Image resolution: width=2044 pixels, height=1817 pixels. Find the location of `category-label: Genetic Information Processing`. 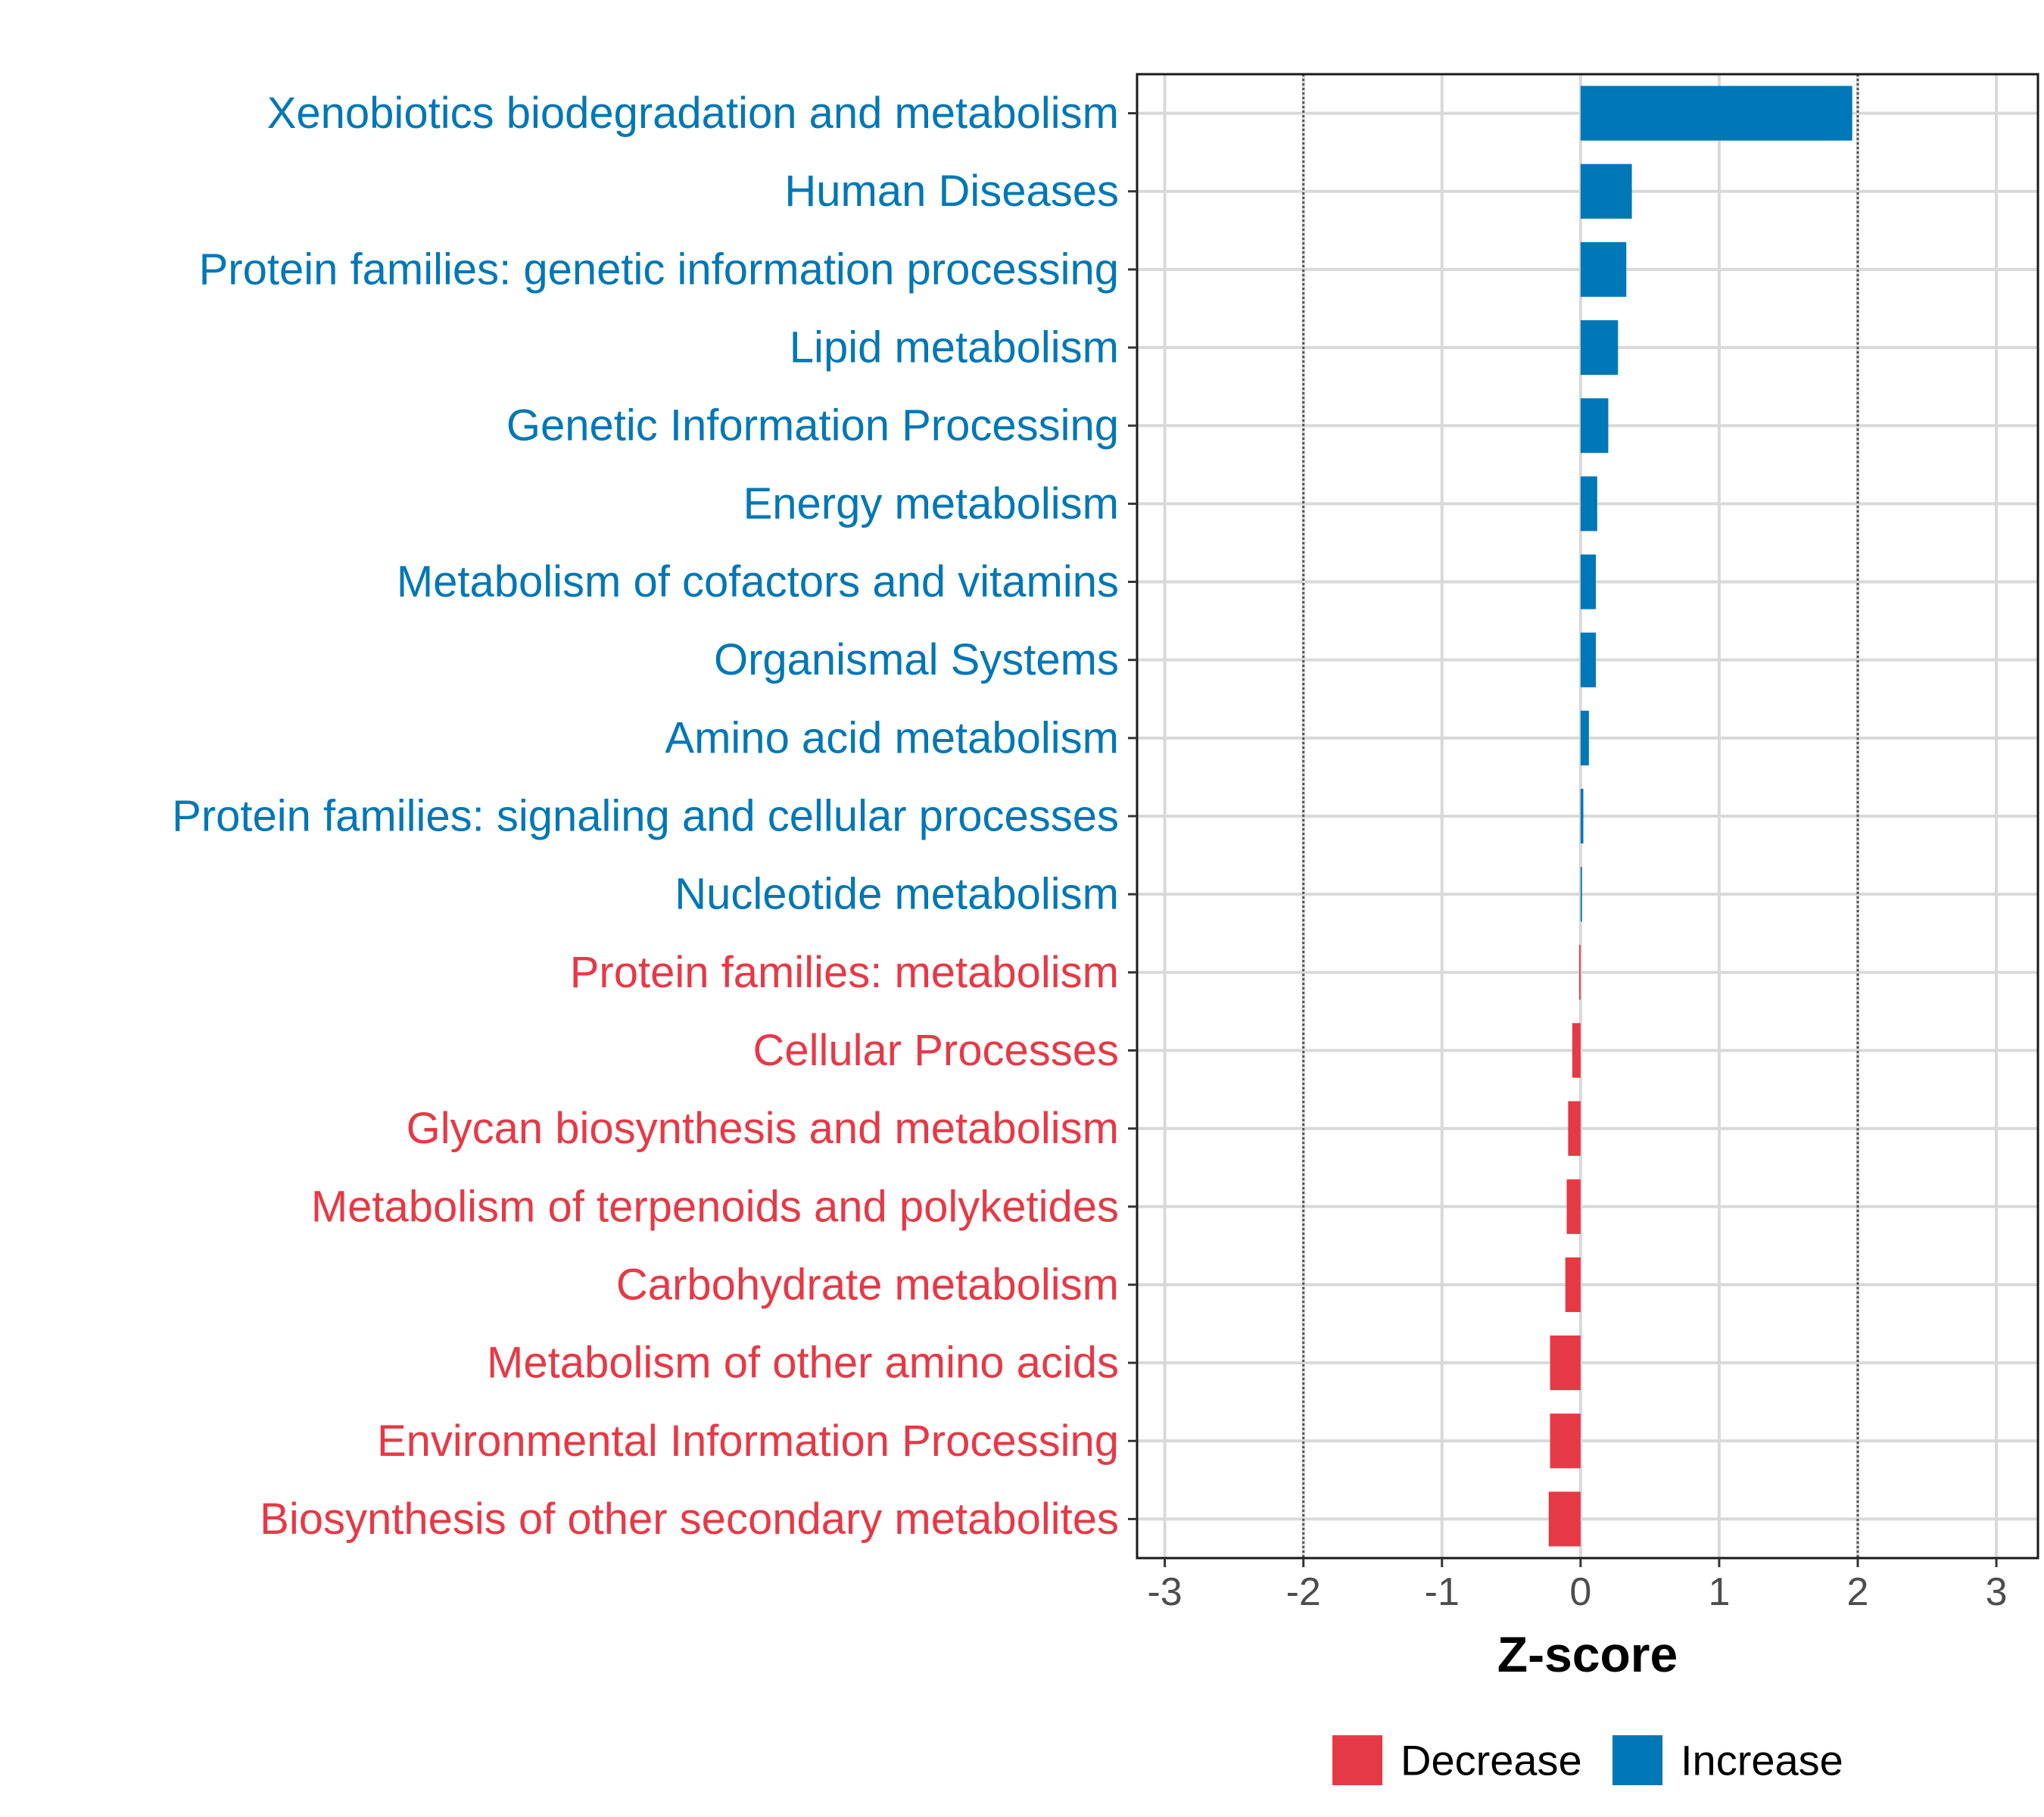

category-label: Genetic Information Processing is located at coordinates (812, 425).